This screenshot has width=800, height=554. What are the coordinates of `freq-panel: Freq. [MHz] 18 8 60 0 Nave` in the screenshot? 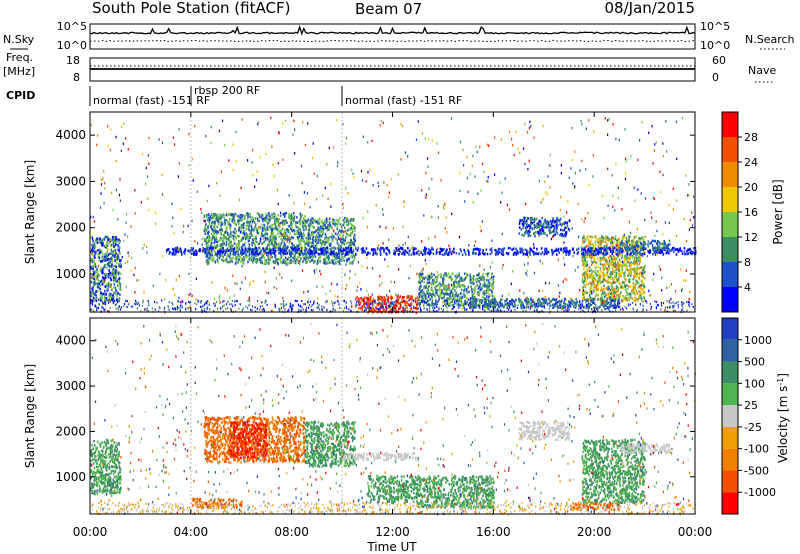 It's located at (389, 67).